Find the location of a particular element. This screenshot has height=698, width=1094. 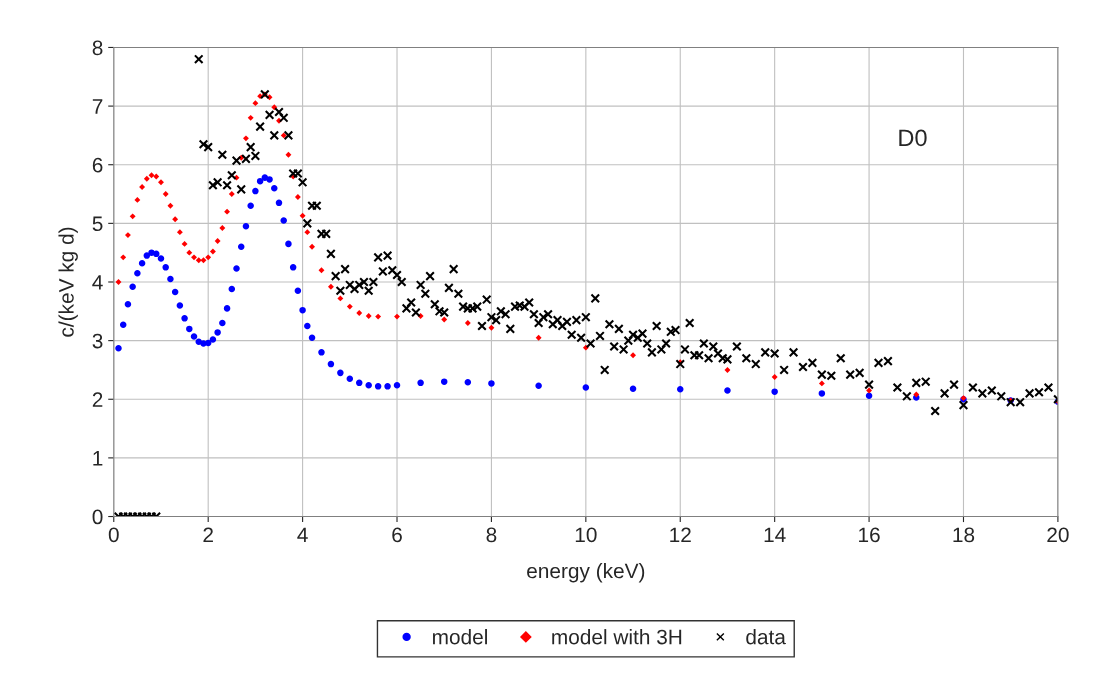

x-tick-label: 14 is located at coordinates (775, 535).